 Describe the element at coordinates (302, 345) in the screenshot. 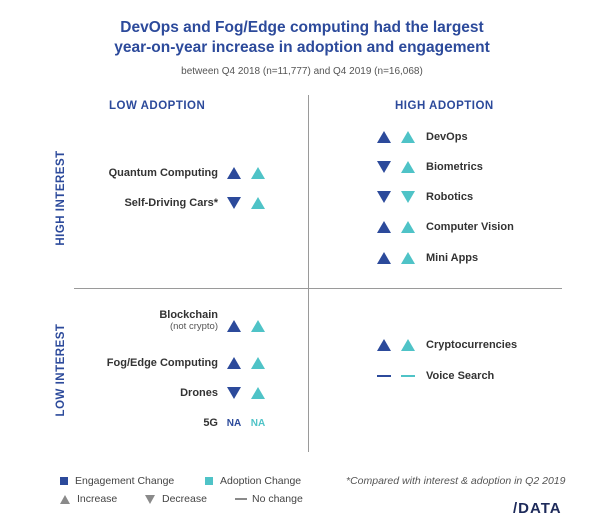

I see `technology-item: Cryptocurrencies` at that location.